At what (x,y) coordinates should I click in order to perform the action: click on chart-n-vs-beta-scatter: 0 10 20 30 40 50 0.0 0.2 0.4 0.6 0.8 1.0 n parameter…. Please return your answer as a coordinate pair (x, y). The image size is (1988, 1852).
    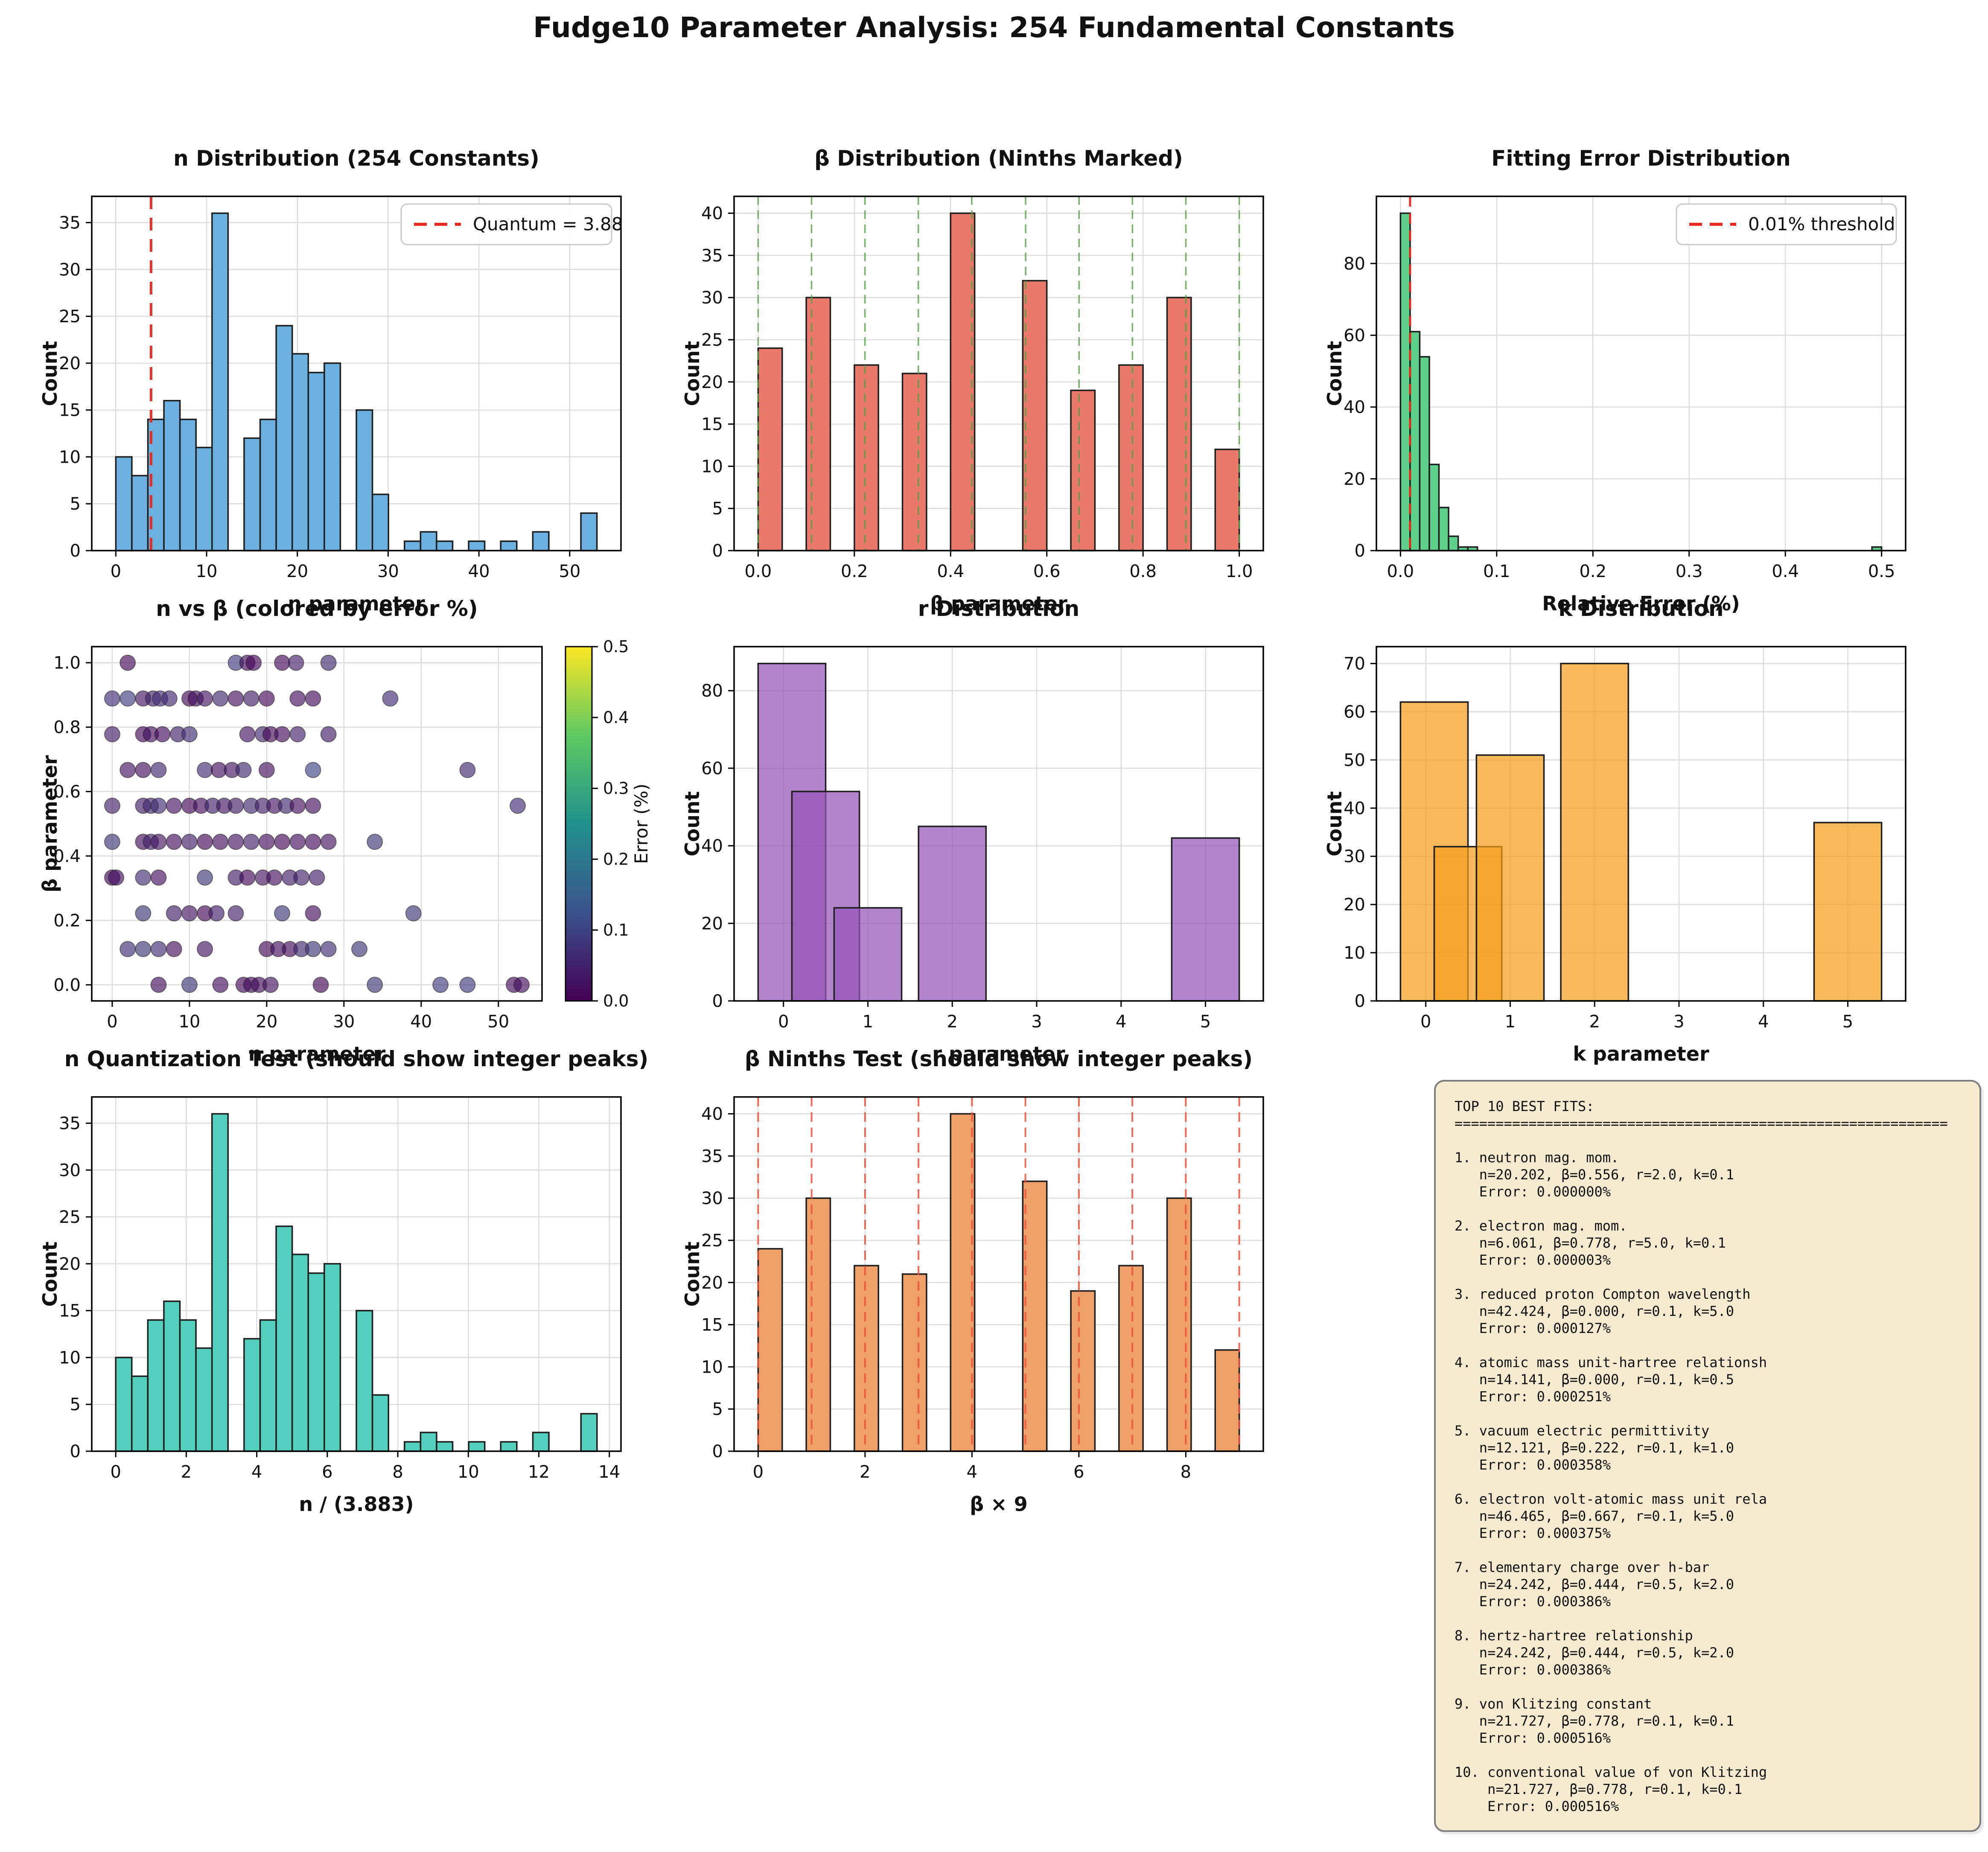
    Looking at the image, I should click on (347, 825).